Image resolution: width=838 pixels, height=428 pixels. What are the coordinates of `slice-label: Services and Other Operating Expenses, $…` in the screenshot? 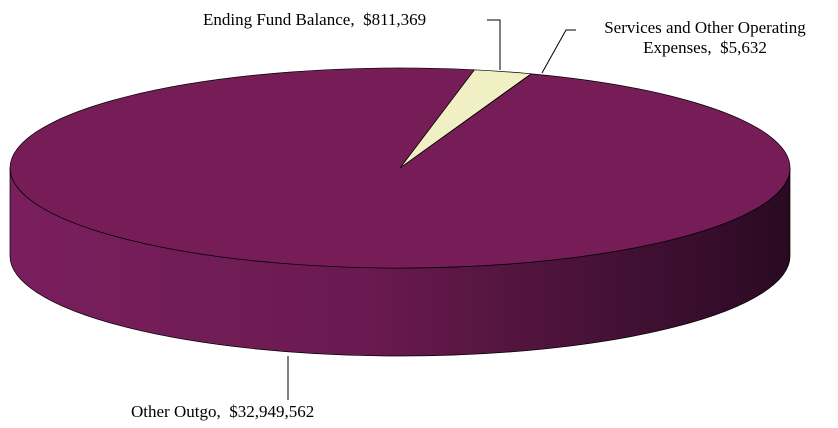 It's located at (705, 37).